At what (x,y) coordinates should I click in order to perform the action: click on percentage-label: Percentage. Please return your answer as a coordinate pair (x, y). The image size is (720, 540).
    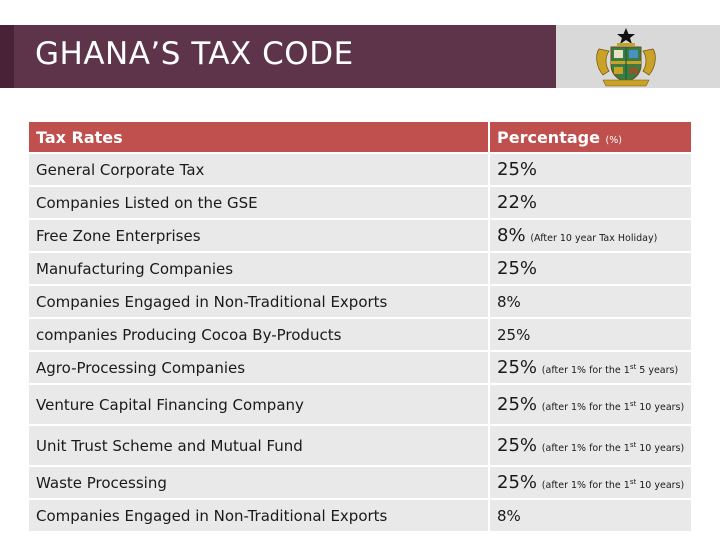
    Looking at the image, I should click on (548, 137).